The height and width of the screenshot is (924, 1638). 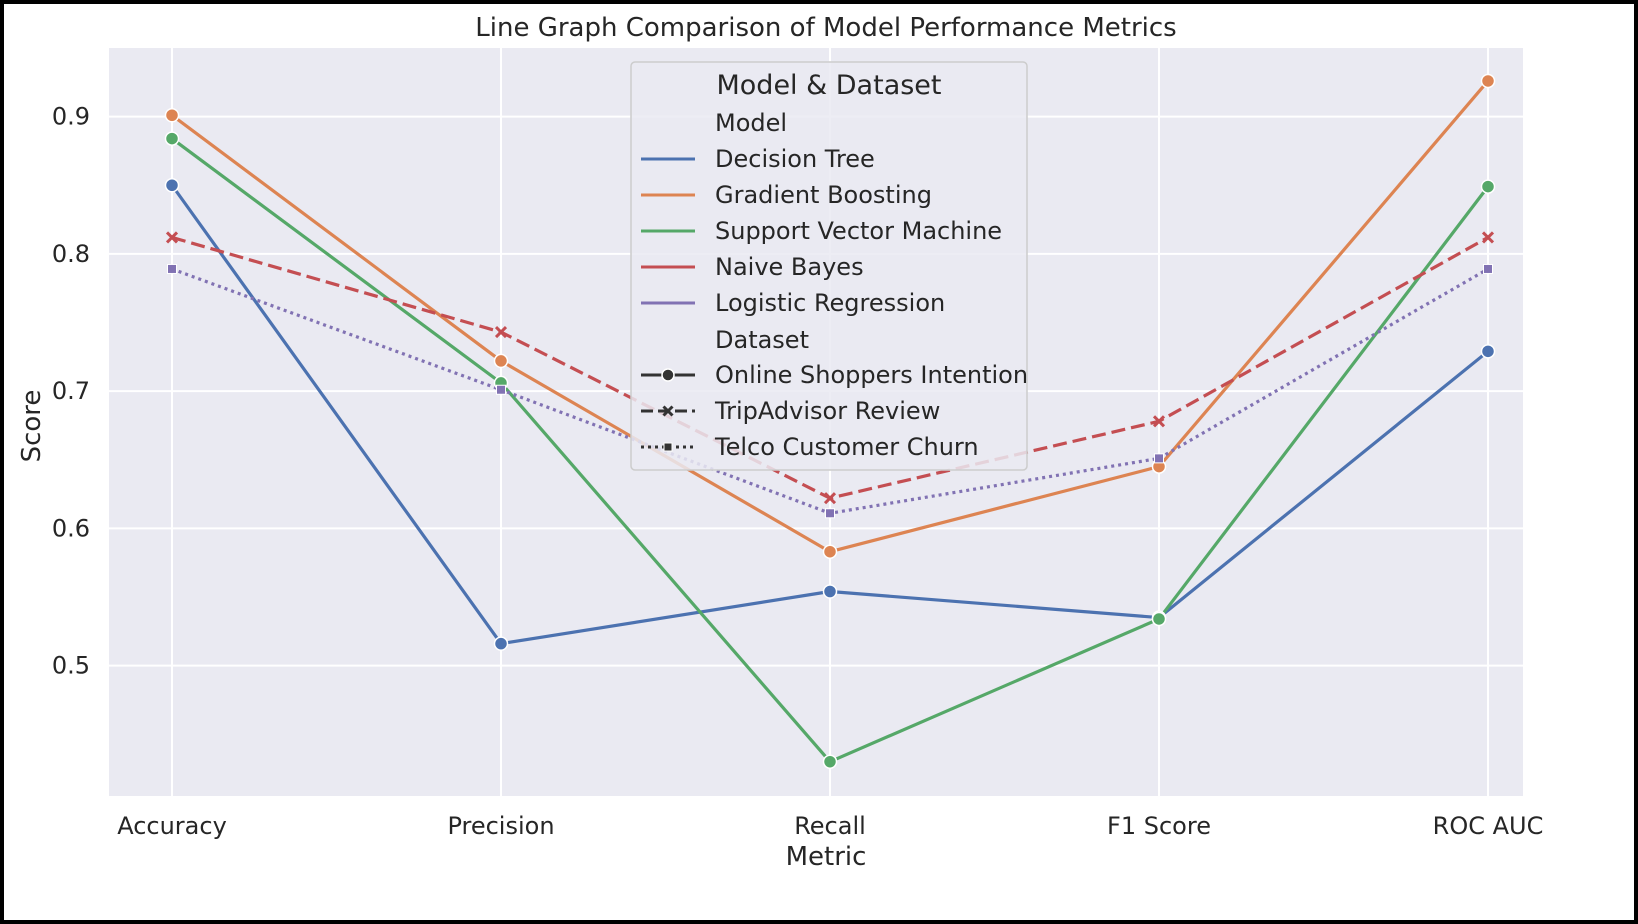 I want to click on x-tick-labels: Accuracy Precision Recall F1 Score ROC AUC, so click(x=830, y=826).